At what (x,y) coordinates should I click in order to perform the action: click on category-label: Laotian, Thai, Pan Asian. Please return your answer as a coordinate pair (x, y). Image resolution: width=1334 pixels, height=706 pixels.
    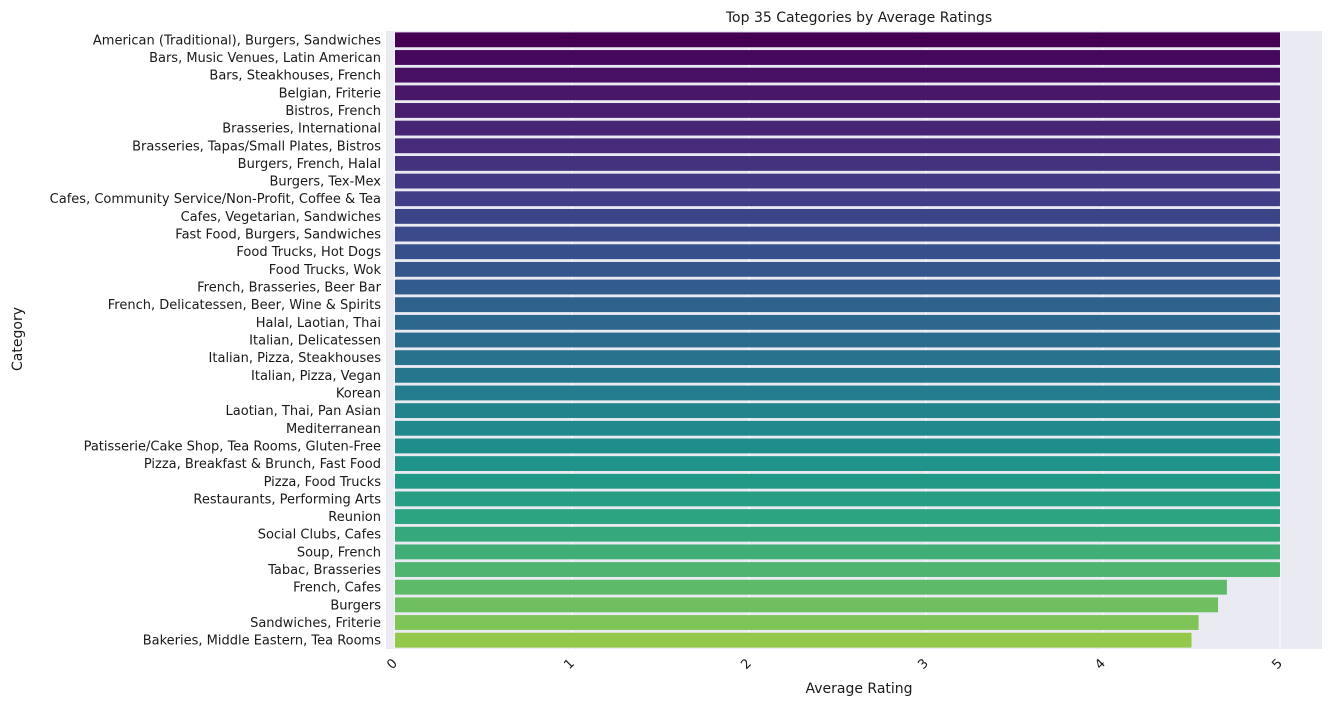
    Looking at the image, I should click on (303, 411).